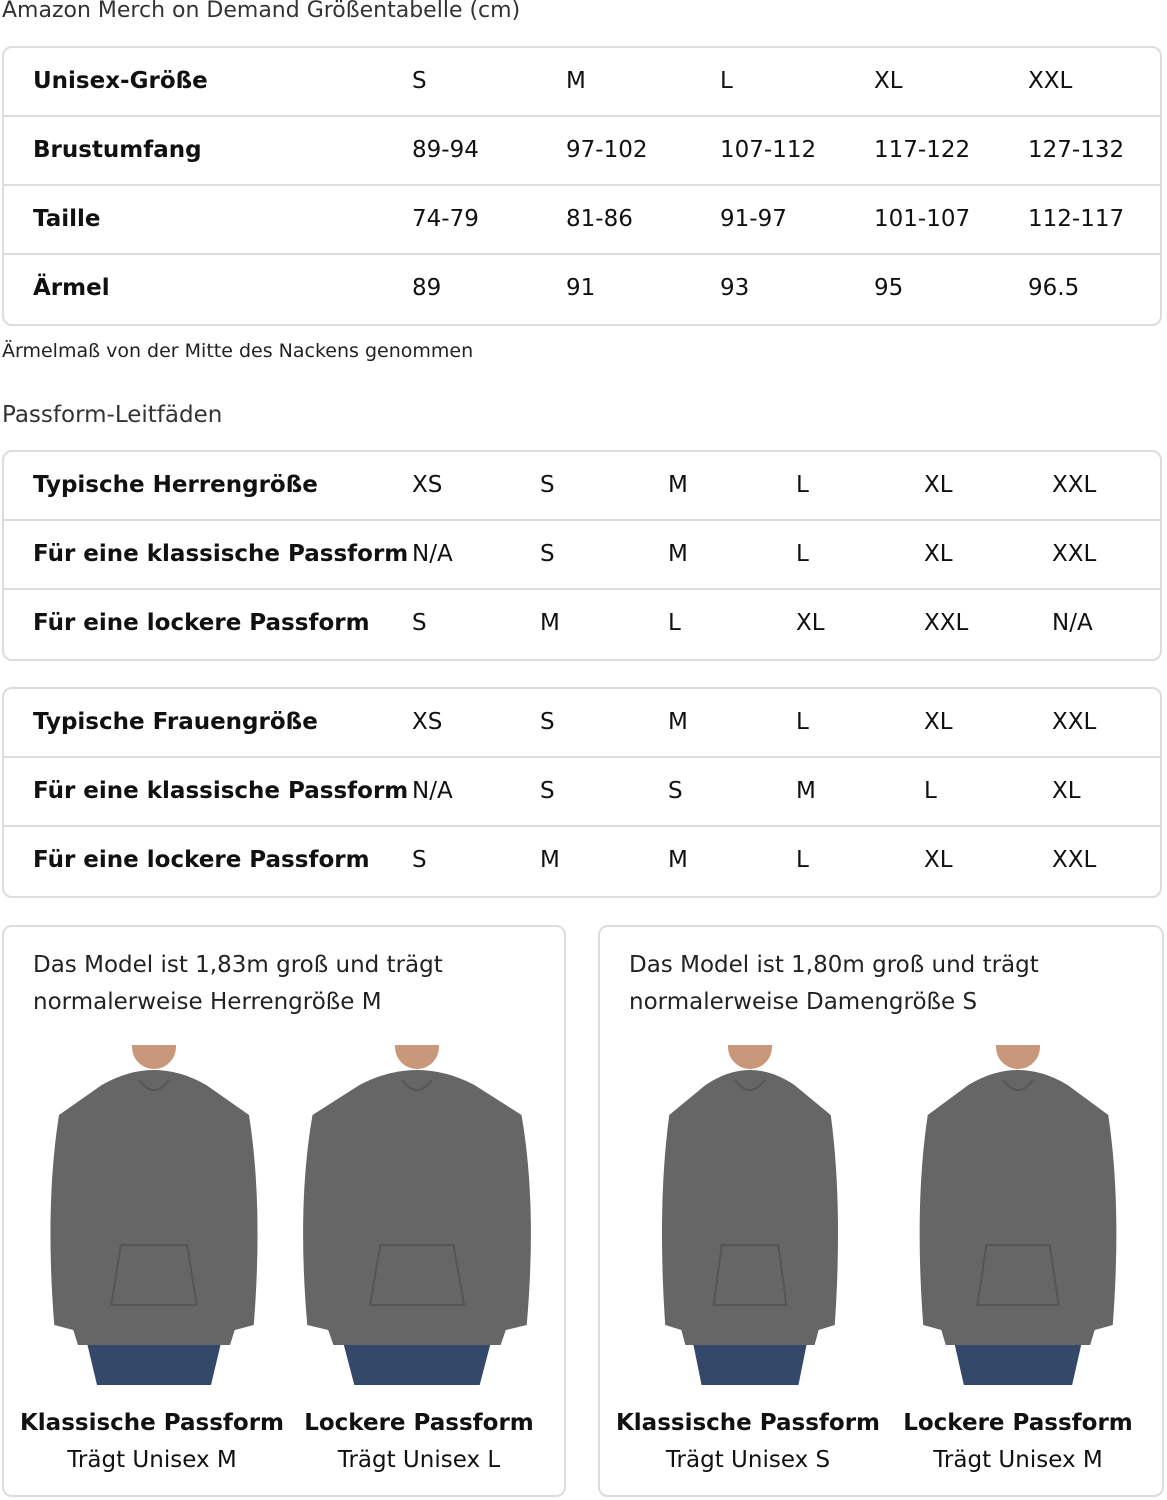 The image size is (1167, 1500). What do you see at coordinates (67, 219) in the screenshot?
I see `row-label: Taille` at bounding box center [67, 219].